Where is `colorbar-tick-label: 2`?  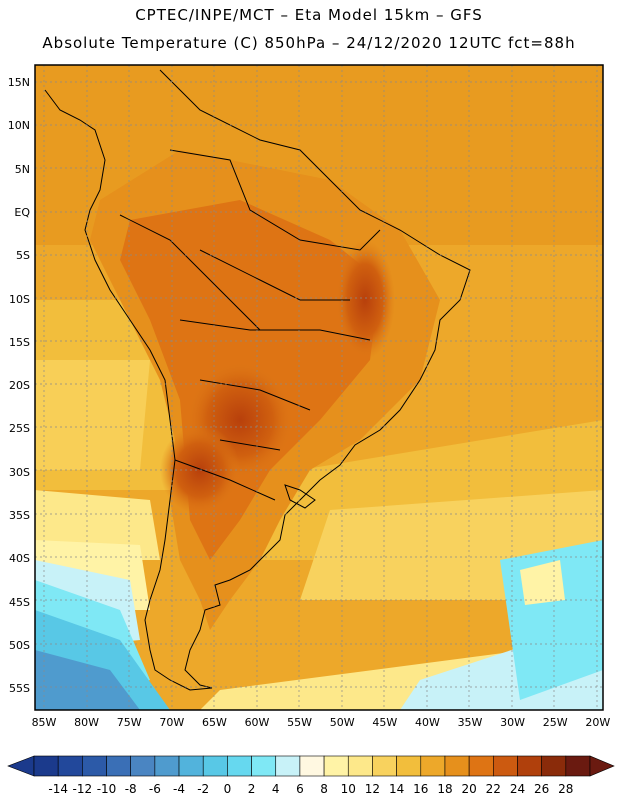
colorbar-tick-label: 2 is located at coordinates (251, 789).